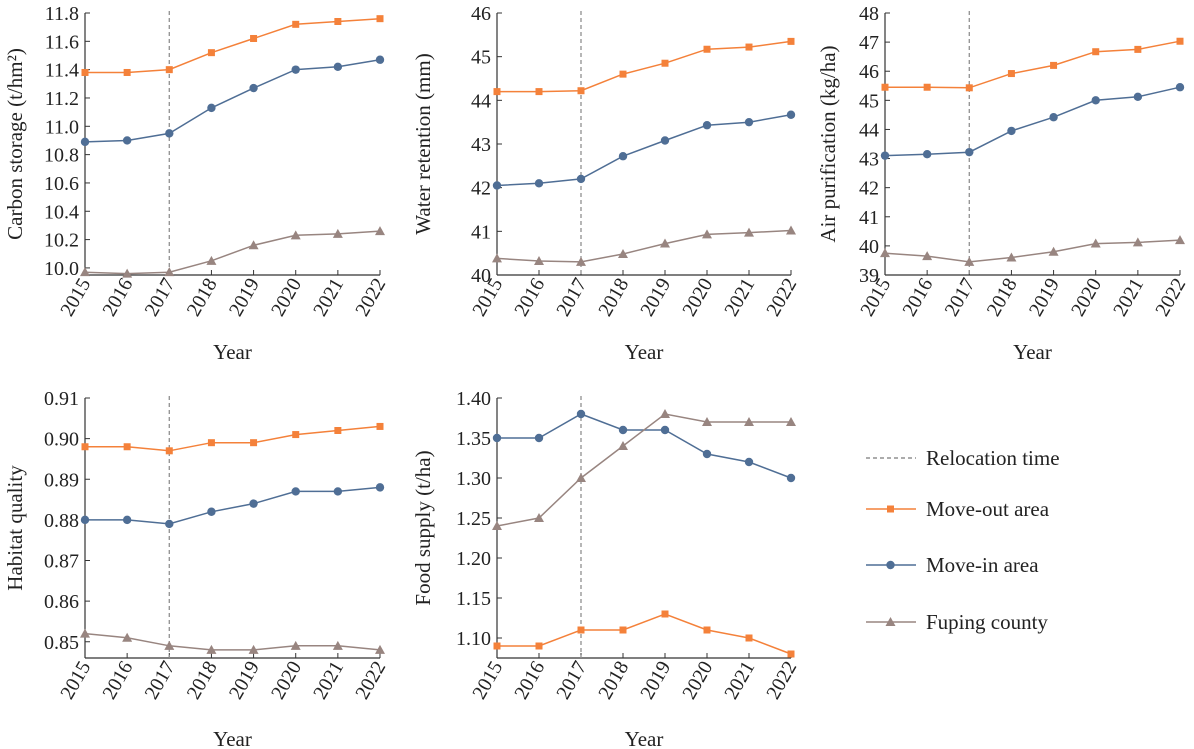  What do you see at coordinates (828, 143) in the screenshot?
I see `y-axis-title: Air purification (kg/ha)` at bounding box center [828, 143].